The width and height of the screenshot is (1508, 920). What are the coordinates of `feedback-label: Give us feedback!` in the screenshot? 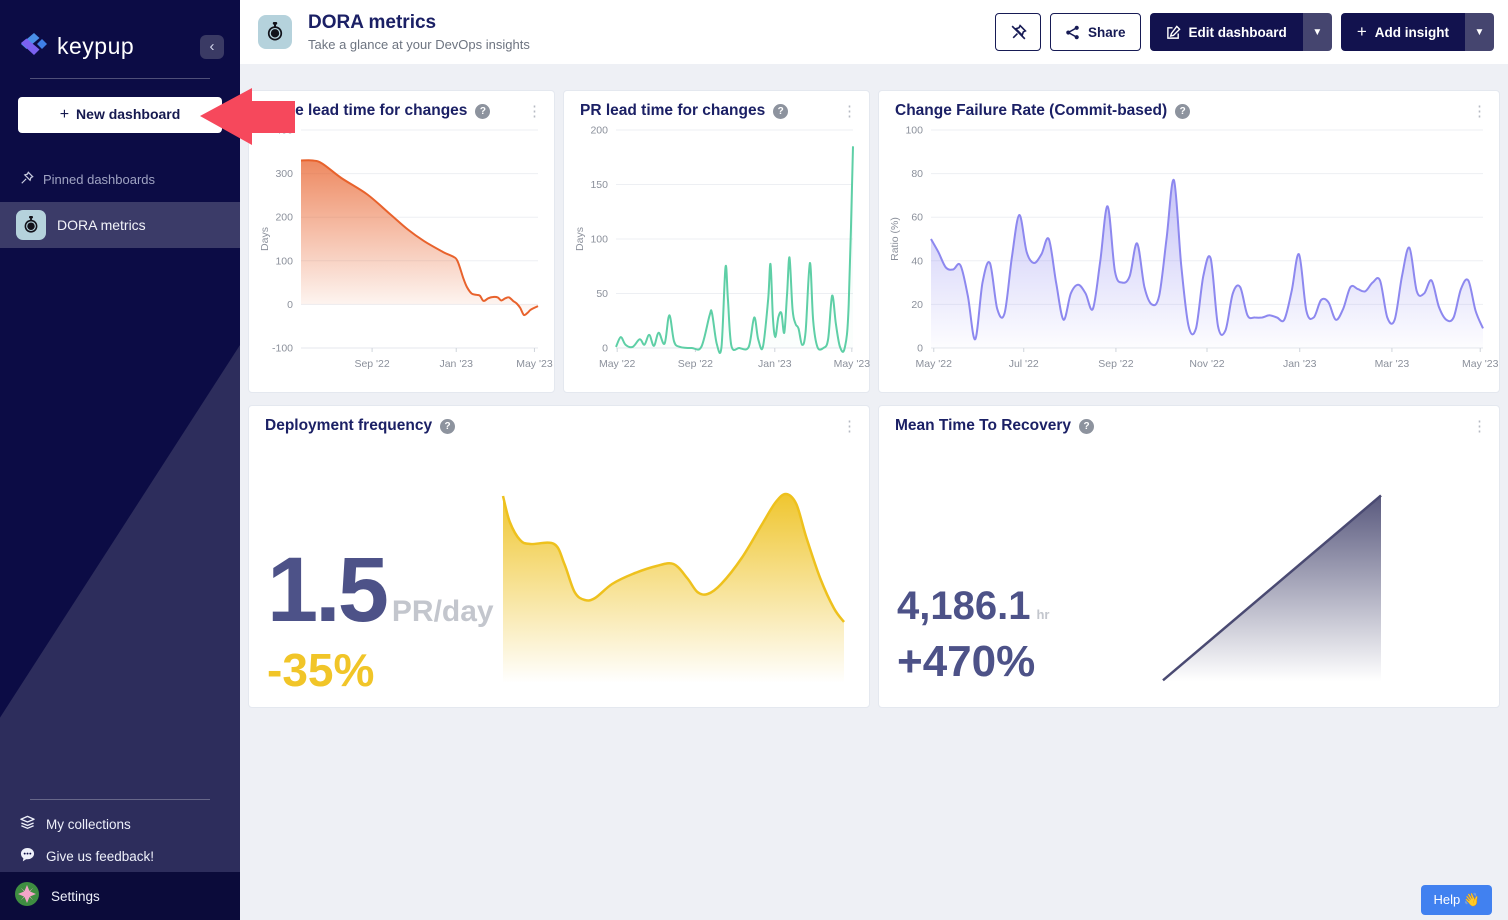 It's located at (100, 856).